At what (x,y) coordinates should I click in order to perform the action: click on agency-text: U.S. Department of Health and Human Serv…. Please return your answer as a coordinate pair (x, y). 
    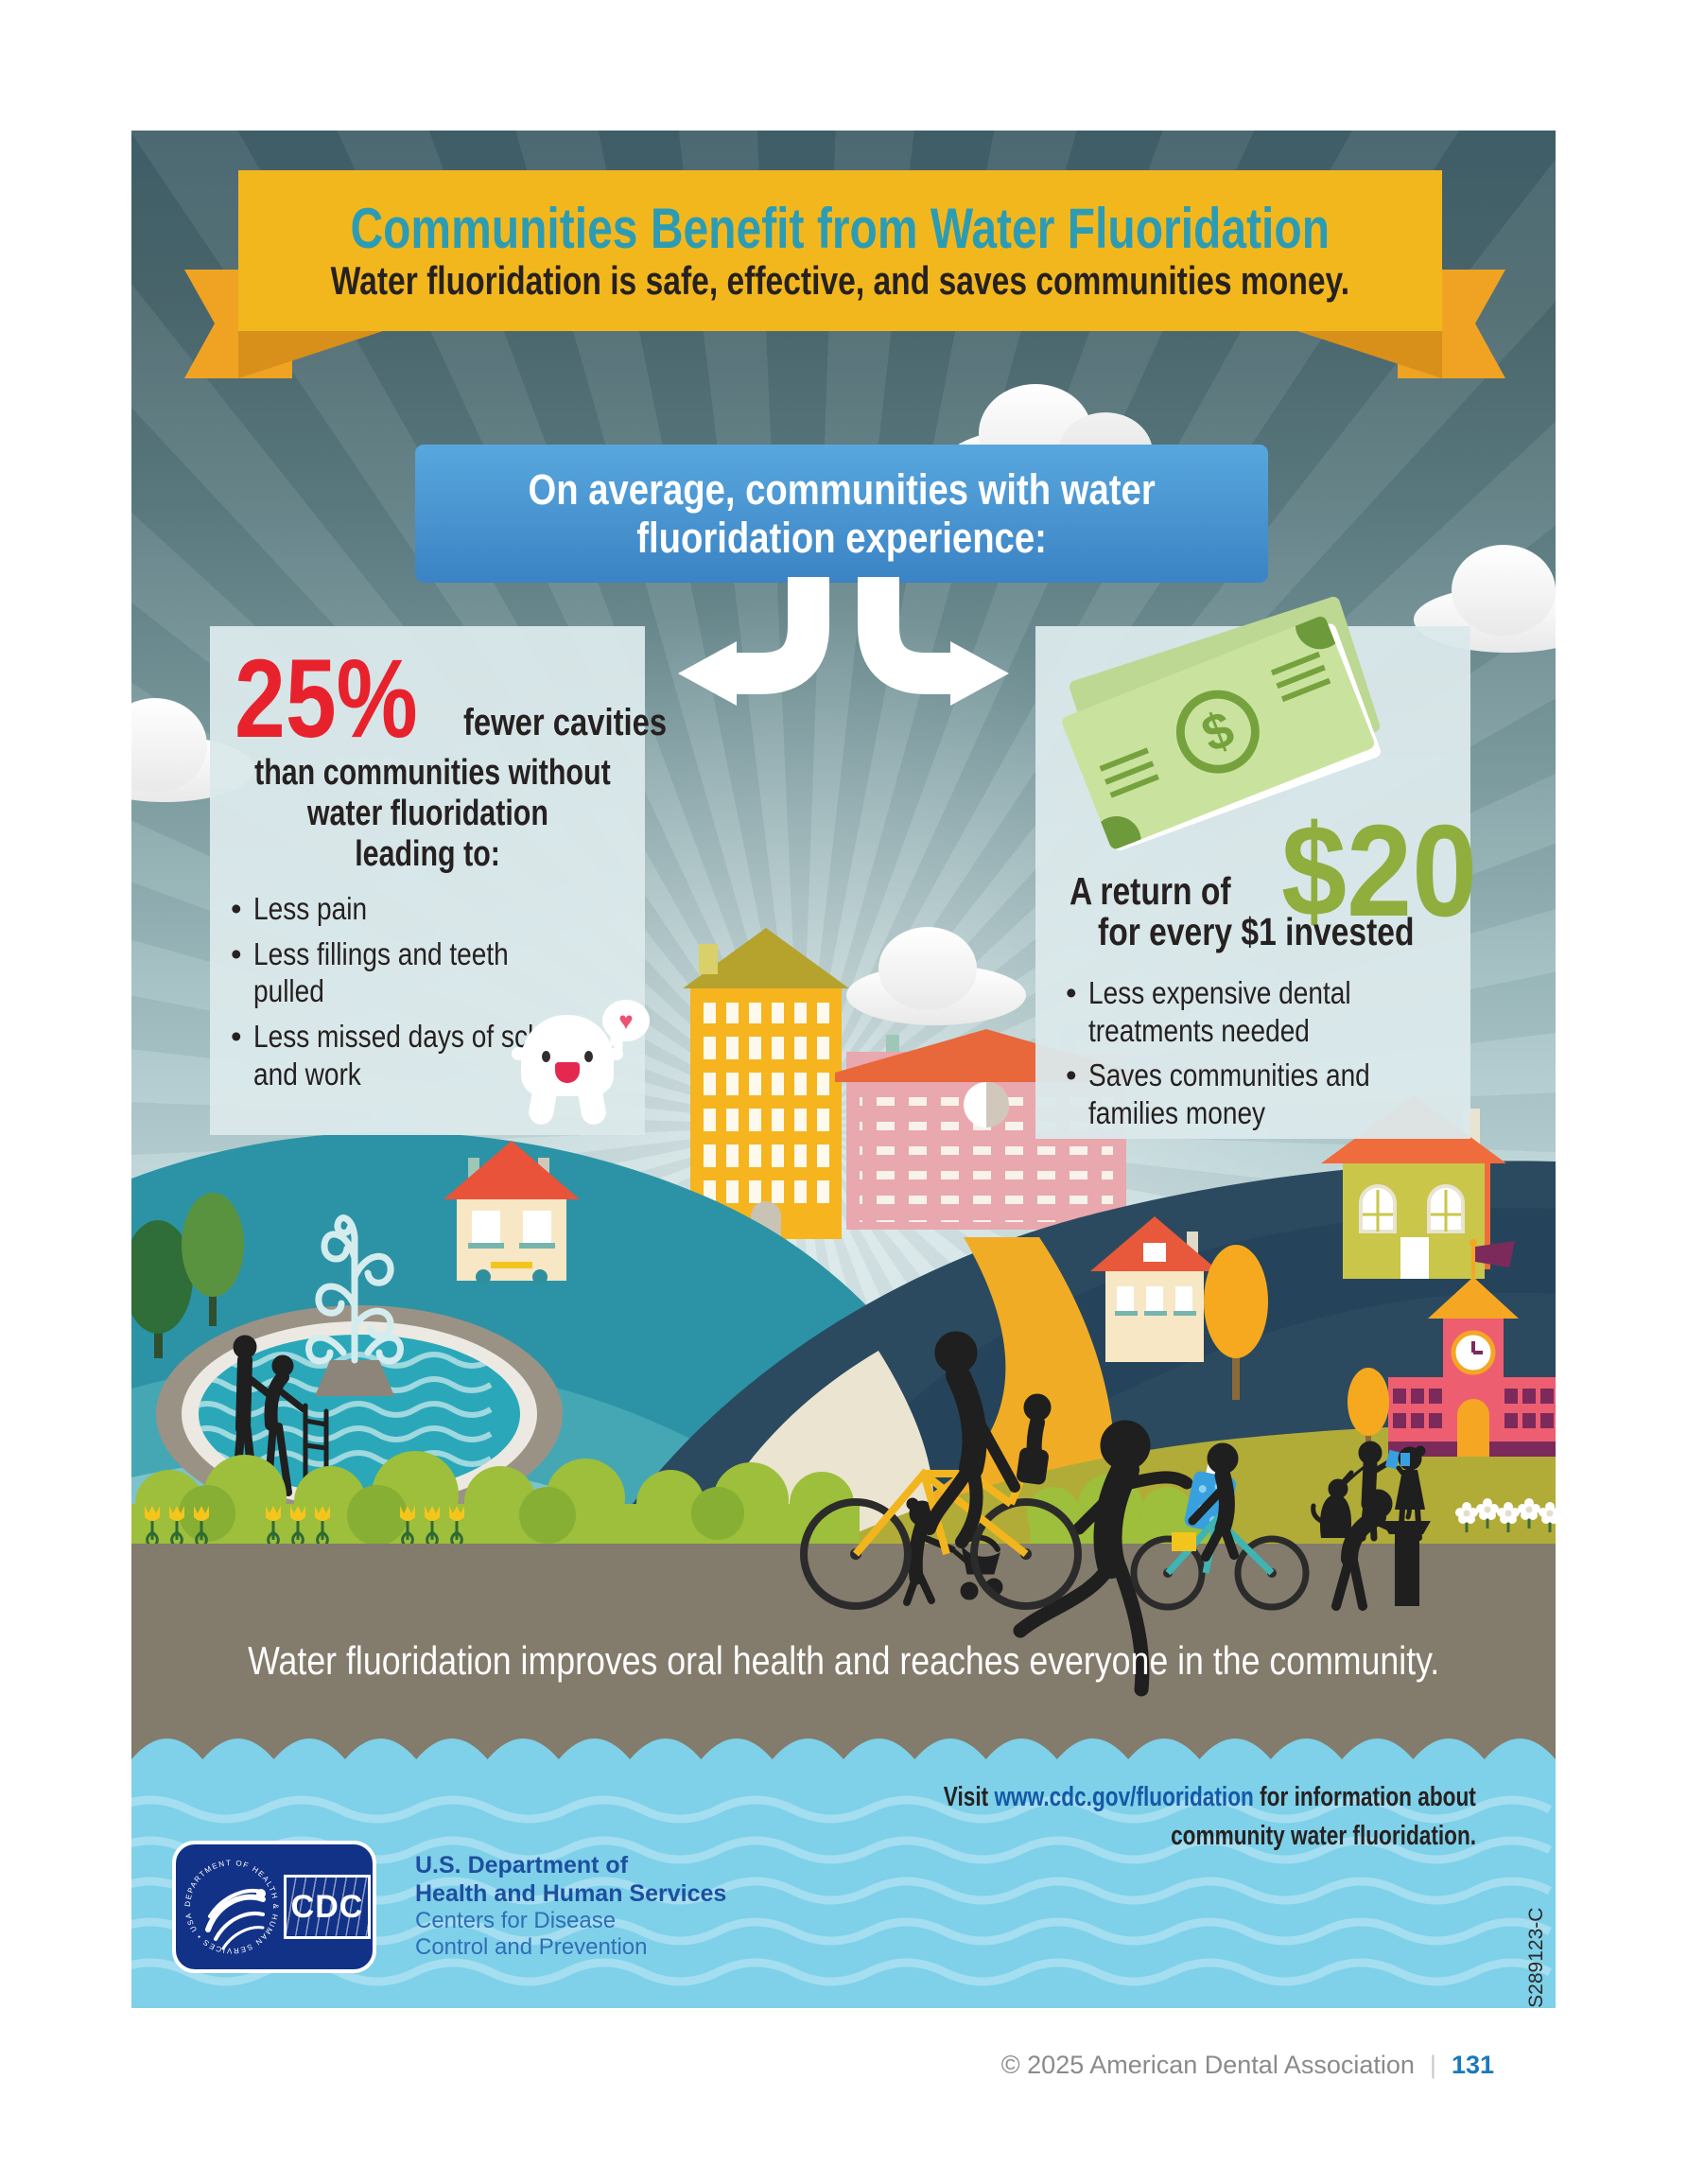
    Looking at the image, I should click on (571, 1907).